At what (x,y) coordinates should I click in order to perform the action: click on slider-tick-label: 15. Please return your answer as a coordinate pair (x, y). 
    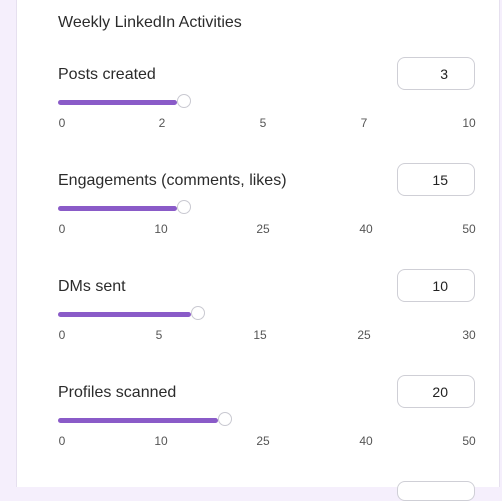
    Looking at the image, I should click on (260, 335).